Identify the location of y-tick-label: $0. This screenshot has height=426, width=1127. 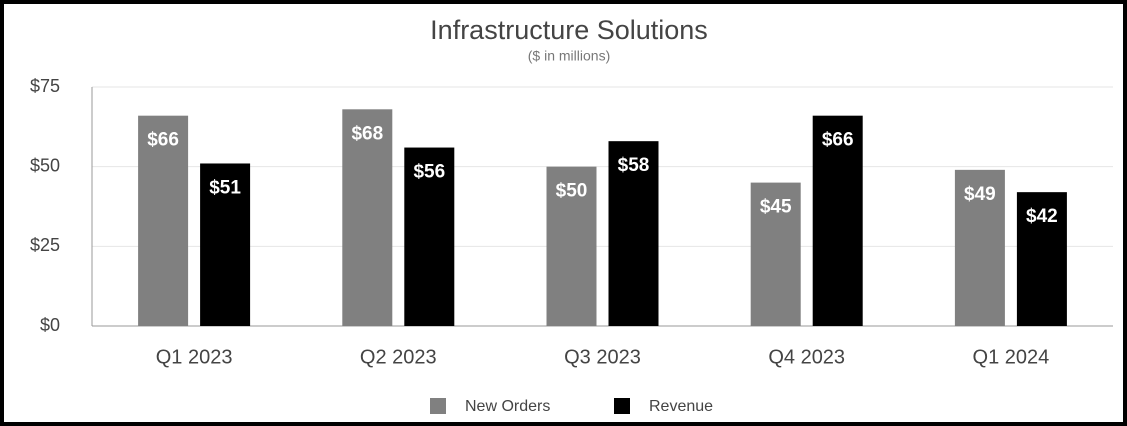
(50, 325).